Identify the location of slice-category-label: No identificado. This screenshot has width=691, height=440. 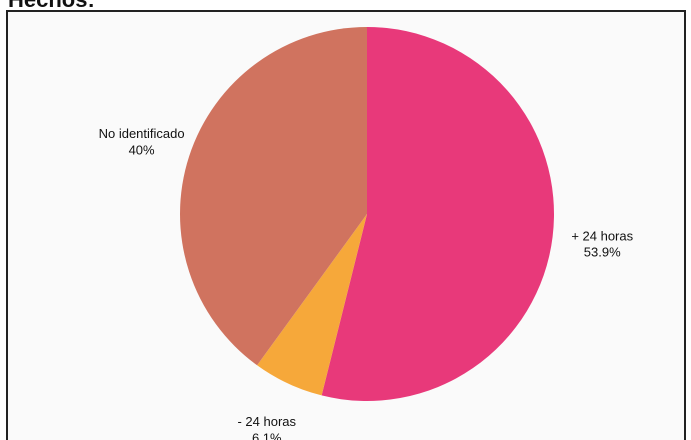
(142, 133).